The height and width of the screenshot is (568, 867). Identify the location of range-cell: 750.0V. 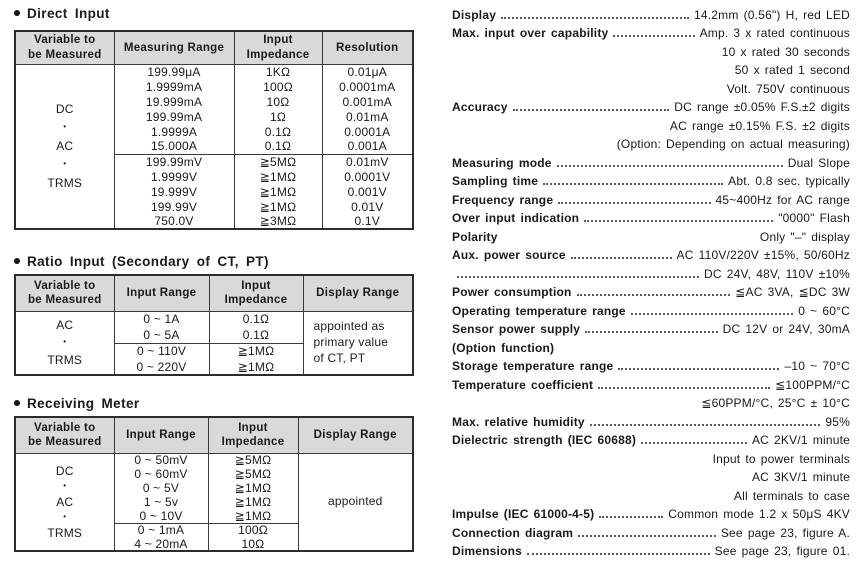
(173, 221).